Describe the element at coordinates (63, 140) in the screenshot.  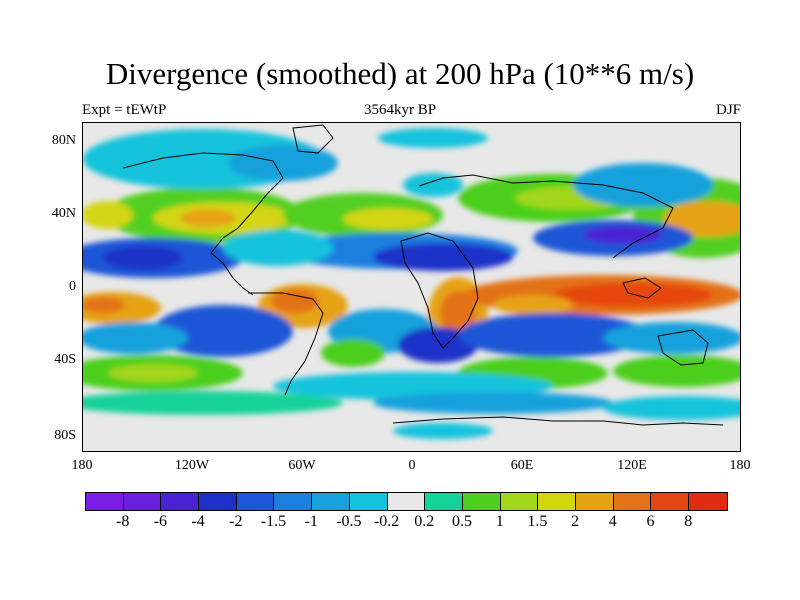
I see `lat-label-80n: 80N` at that location.